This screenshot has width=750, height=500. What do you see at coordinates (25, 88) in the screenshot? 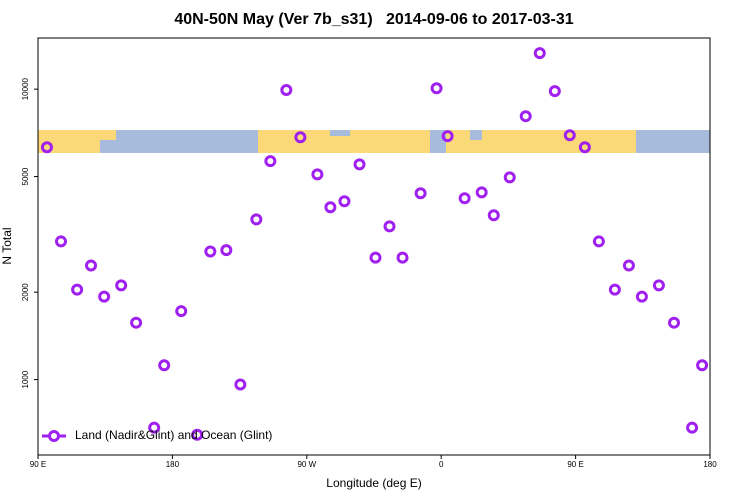
I see `y-tick-label: 10000` at bounding box center [25, 88].